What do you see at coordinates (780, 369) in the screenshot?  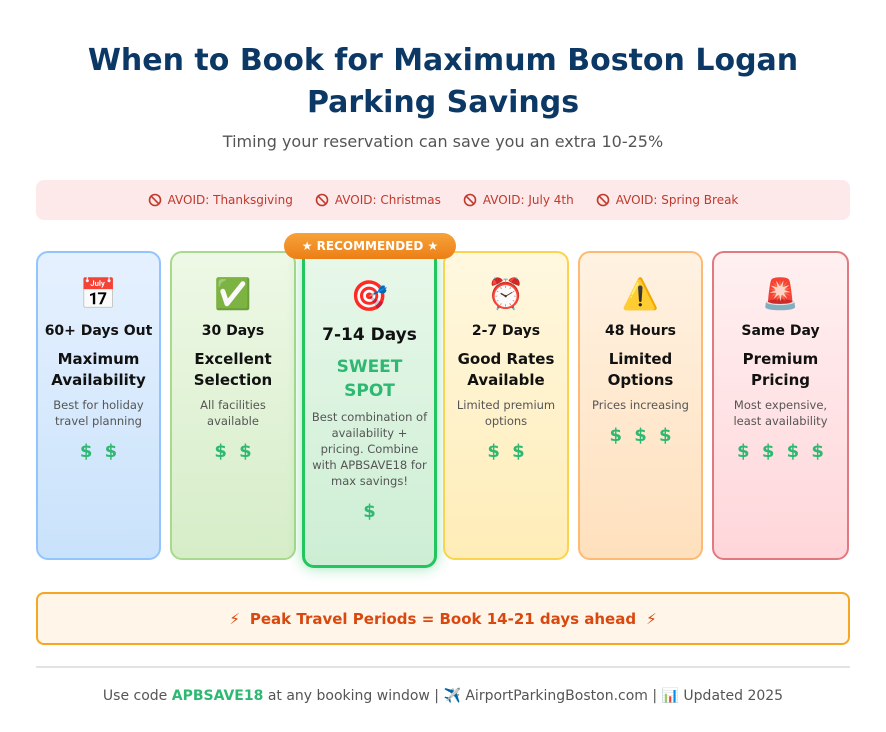 I see `card-title: Premium Pricing` at bounding box center [780, 369].